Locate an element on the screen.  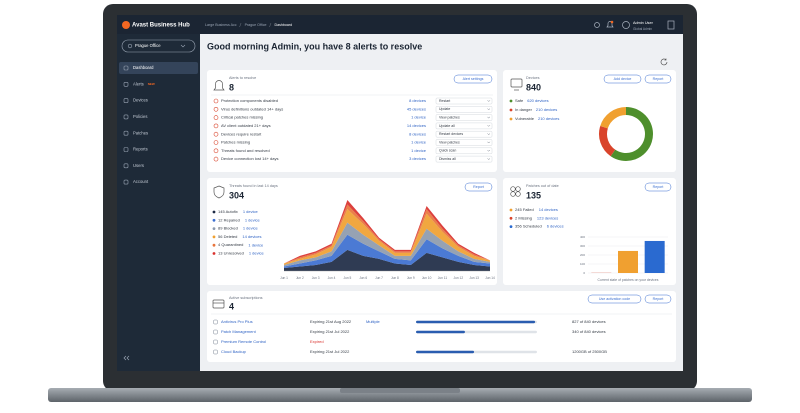
alert-settings-button is located at coordinates (473, 79).